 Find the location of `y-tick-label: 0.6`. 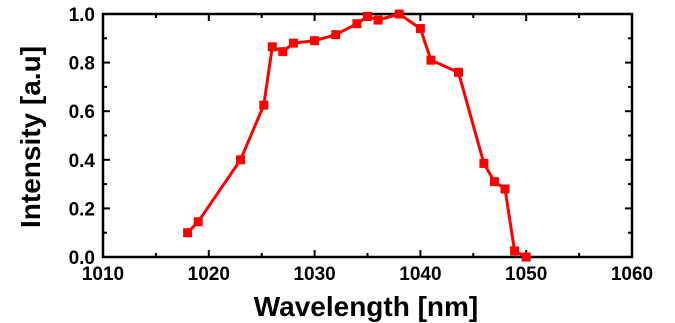

y-tick-label: 0.6 is located at coordinates (82, 112).